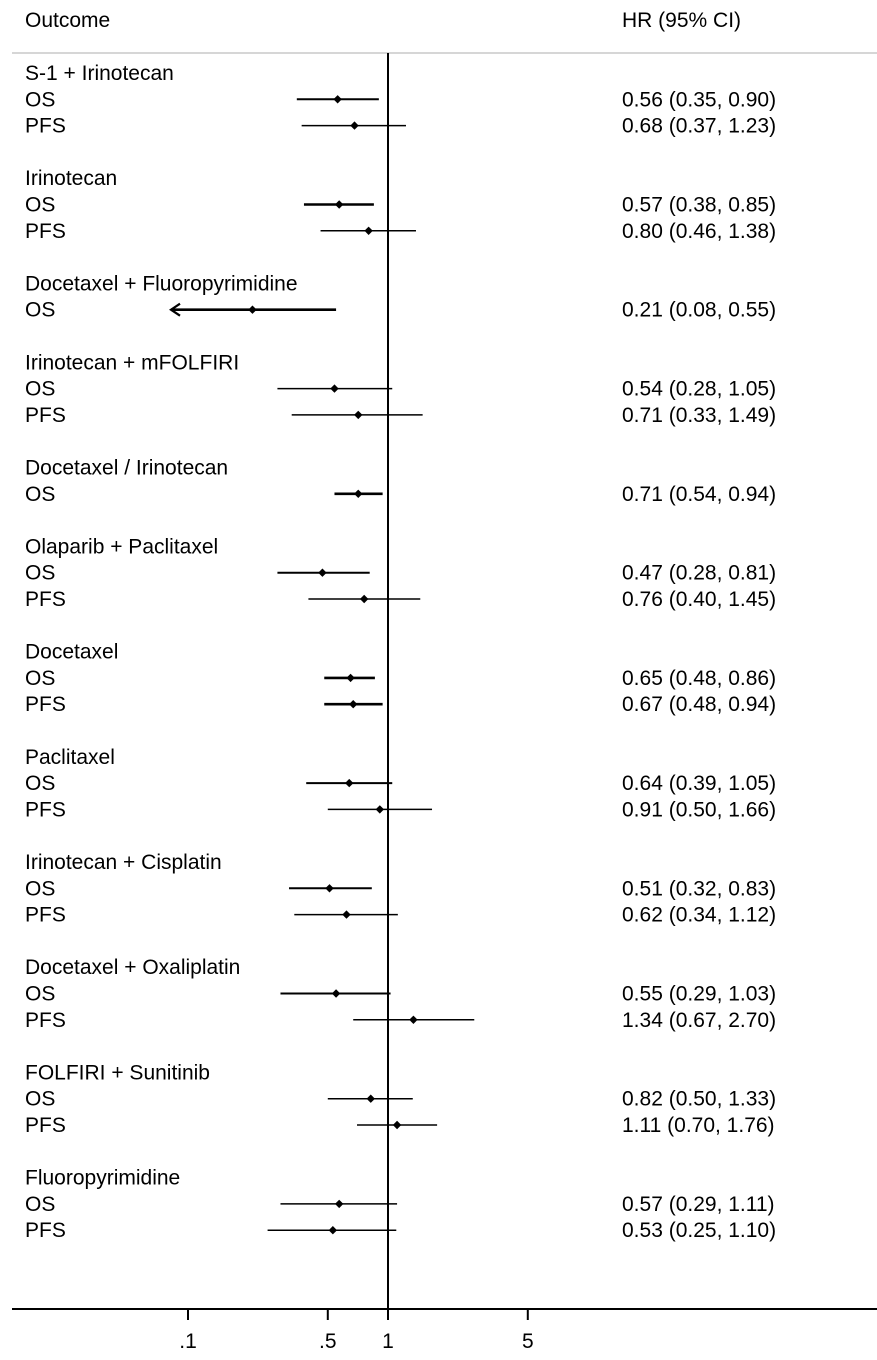  What do you see at coordinates (126, 468) in the screenshot?
I see `group-label: Docetaxel / Irinotecan` at bounding box center [126, 468].